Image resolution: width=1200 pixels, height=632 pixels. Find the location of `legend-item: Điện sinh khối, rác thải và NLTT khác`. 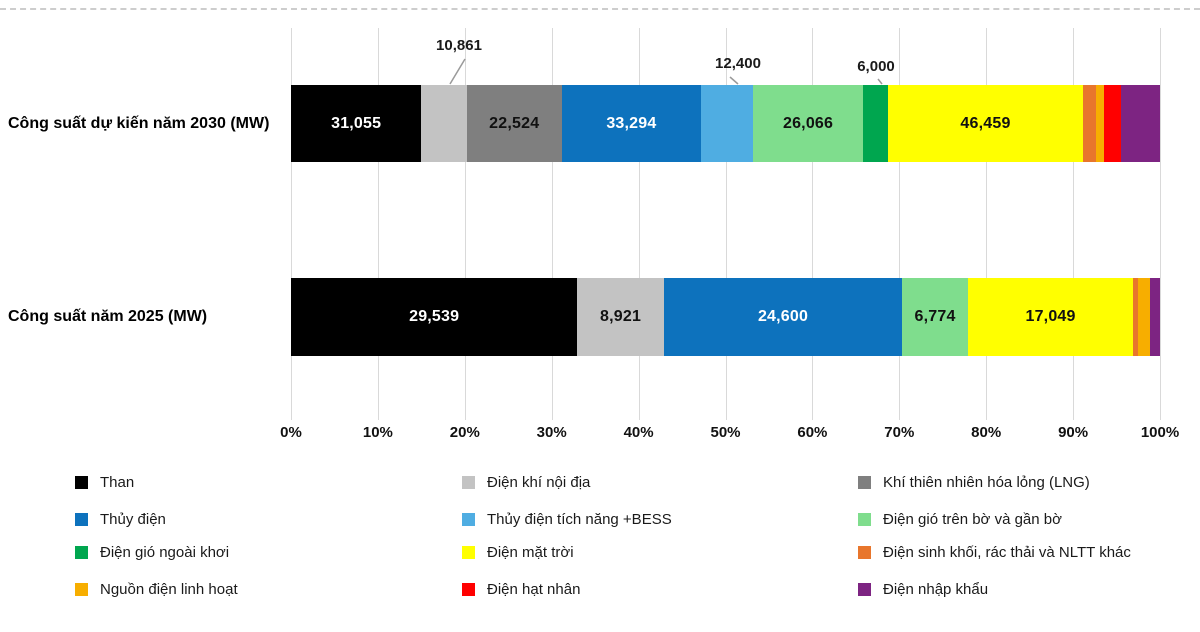

legend-item: Điện sinh khối, rác thải và NLTT khác is located at coordinates (994, 552).